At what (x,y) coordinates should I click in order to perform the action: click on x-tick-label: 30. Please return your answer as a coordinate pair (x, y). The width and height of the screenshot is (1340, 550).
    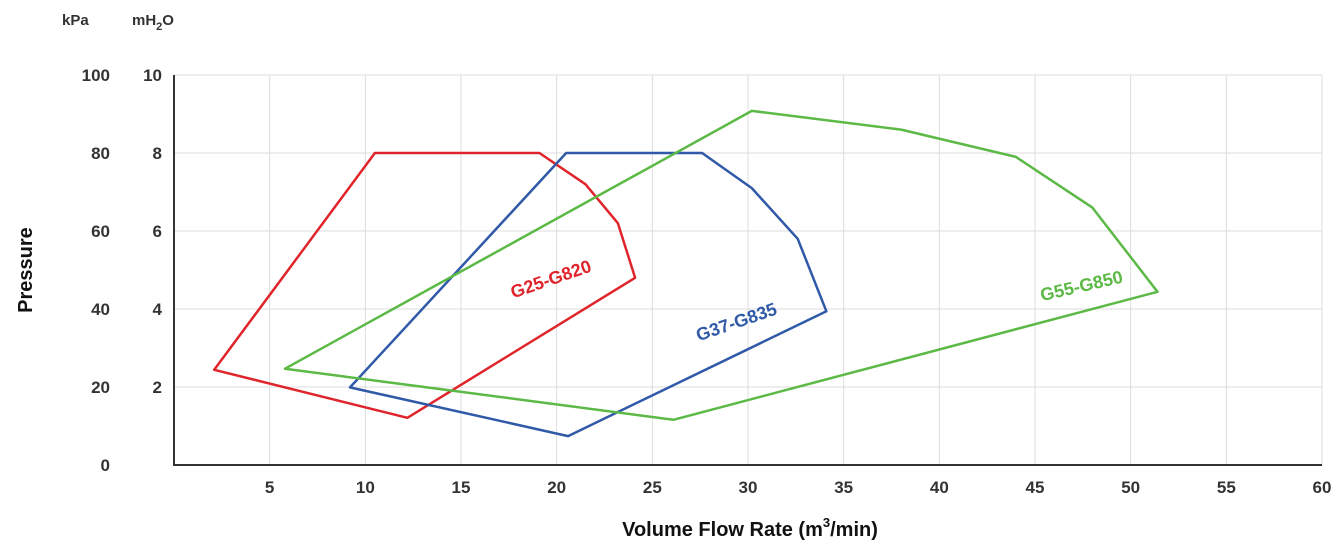
    Looking at the image, I should click on (748, 487).